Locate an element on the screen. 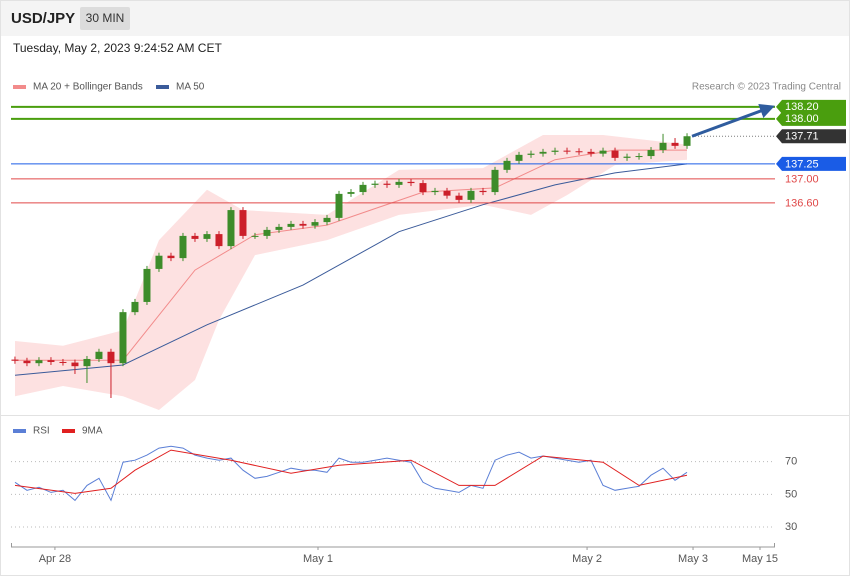  rsi-line is located at coordinates (351, 473).